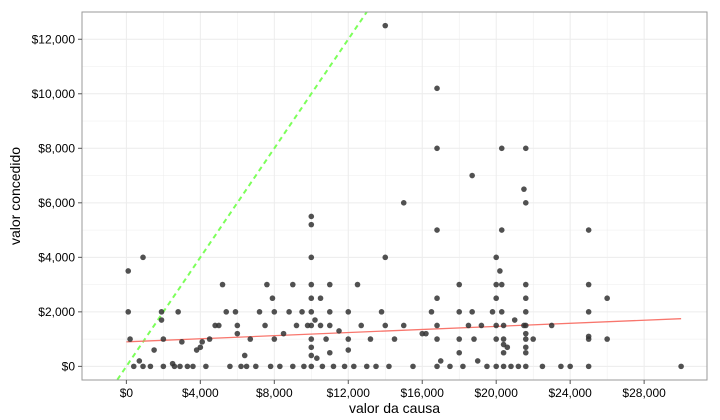  Describe the element at coordinates (56, 312) in the screenshot. I see `y-tick-label: $2,000` at that location.